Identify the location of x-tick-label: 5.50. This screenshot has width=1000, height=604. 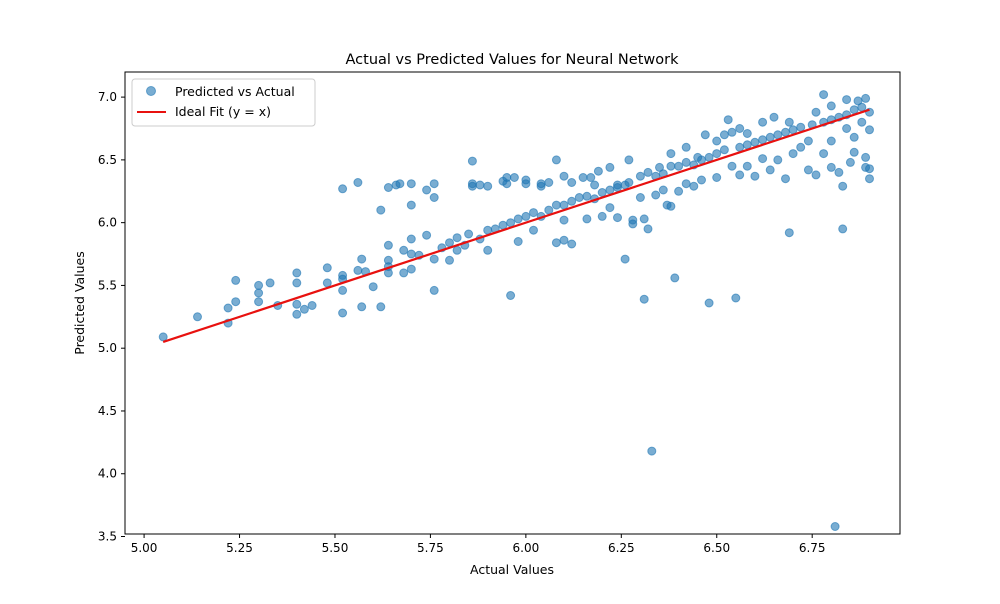
(335, 548).